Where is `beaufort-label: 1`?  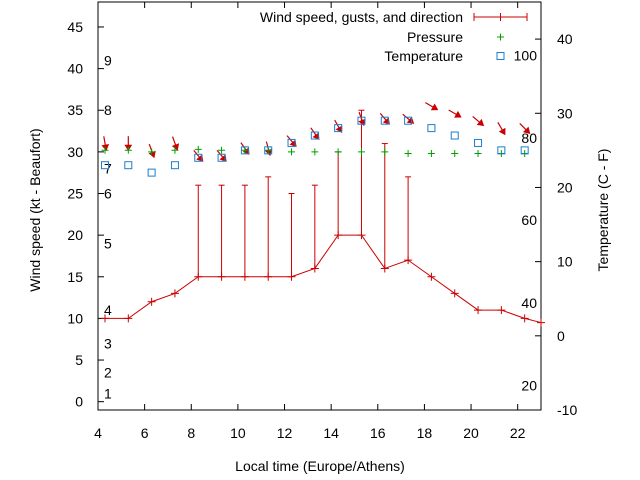
beaufort-label: 1 is located at coordinates (108, 393).